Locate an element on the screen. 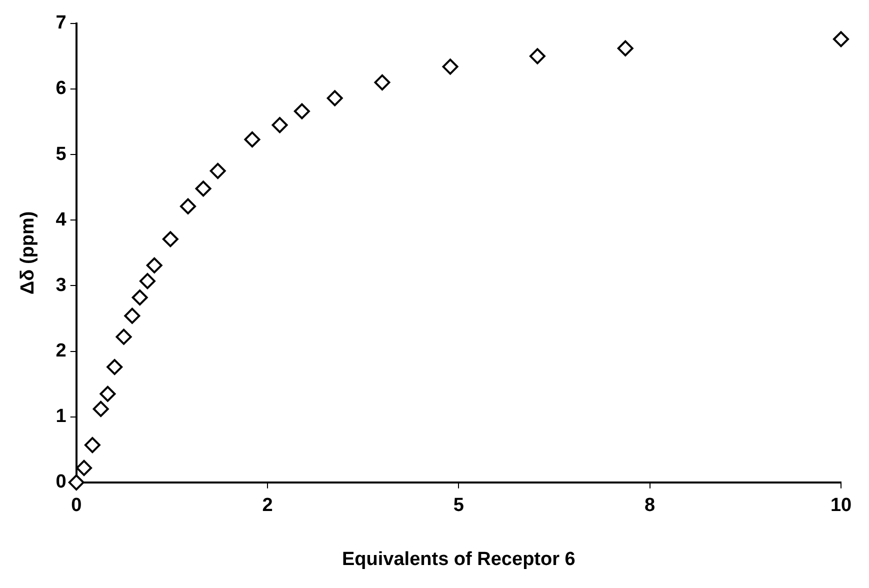 The height and width of the screenshot is (588, 869). y-tick-label: 0 is located at coordinates (61, 482).